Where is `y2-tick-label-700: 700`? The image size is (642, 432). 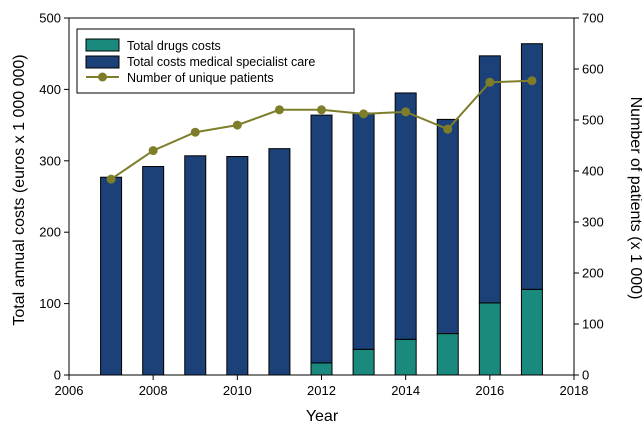 y2-tick-label-700: 700 is located at coordinates (593, 18).